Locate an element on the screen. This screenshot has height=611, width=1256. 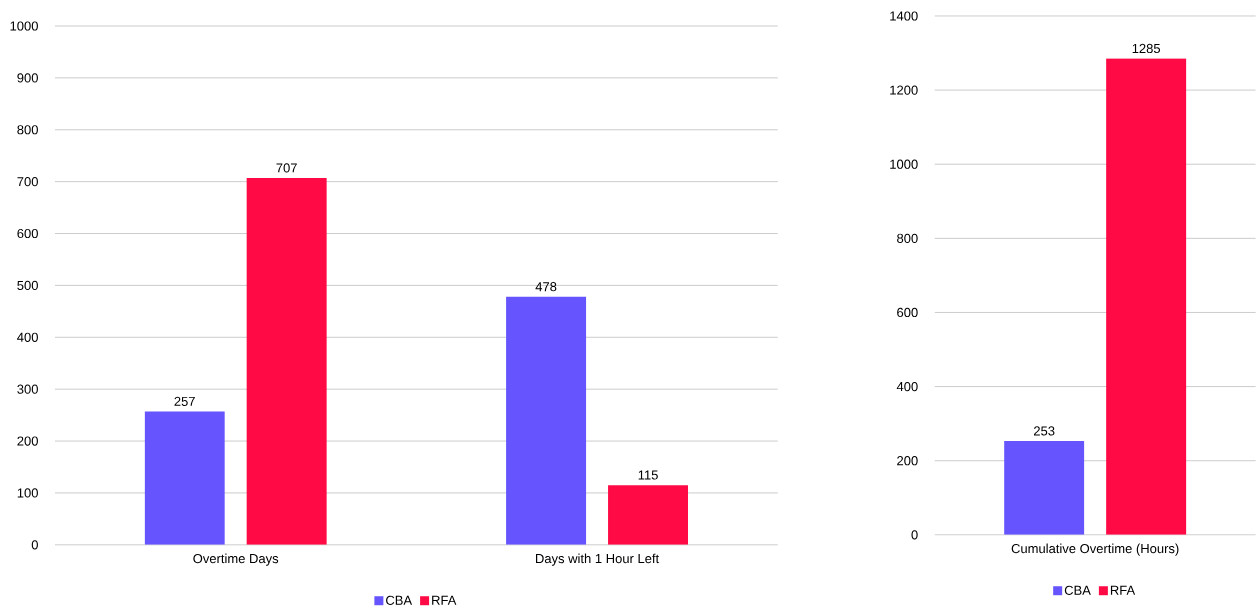
y-tick-label: 1400 is located at coordinates (904, 16).